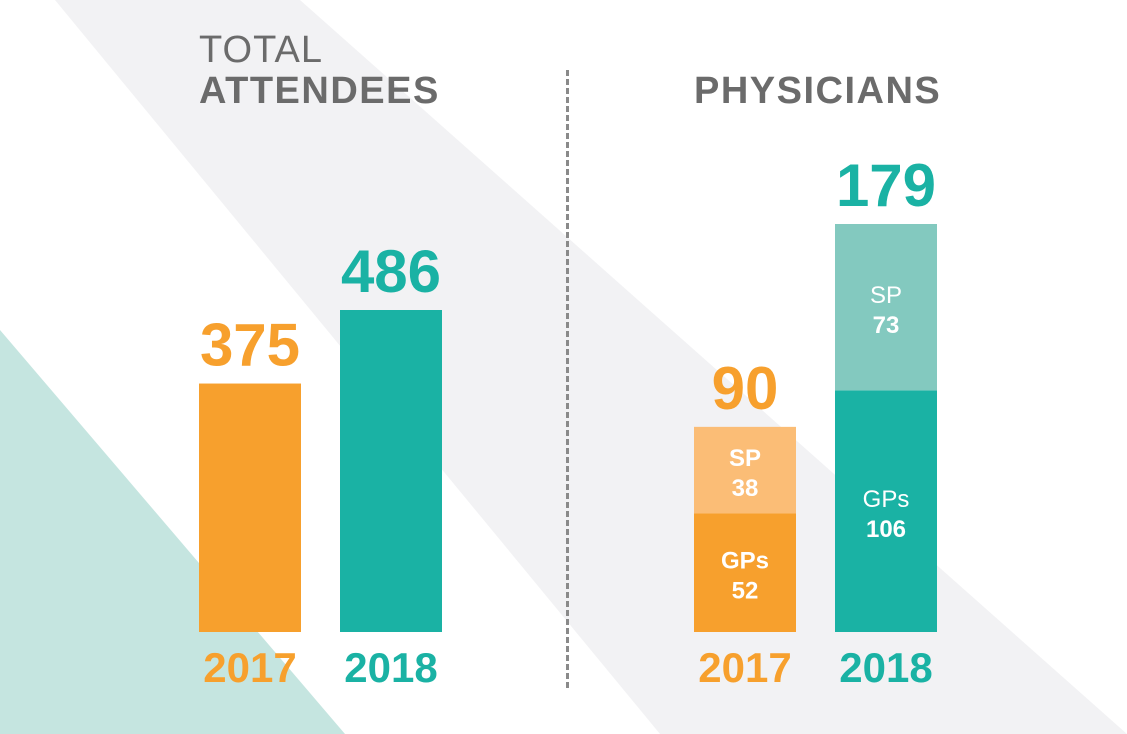 The image size is (1127, 734). What do you see at coordinates (319, 91) in the screenshot?
I see `attendees-title-line2: ATTENDEES` at bounding box center [319, 91].